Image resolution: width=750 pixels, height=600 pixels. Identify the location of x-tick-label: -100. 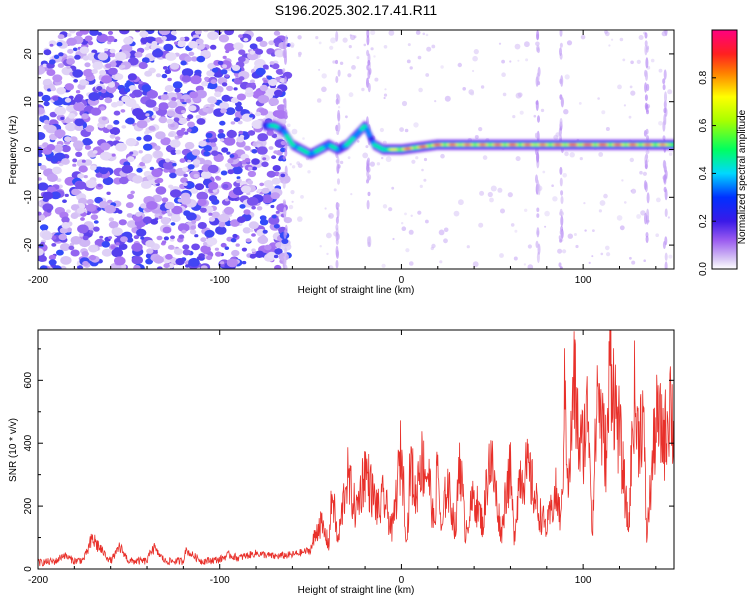
(220, 280).